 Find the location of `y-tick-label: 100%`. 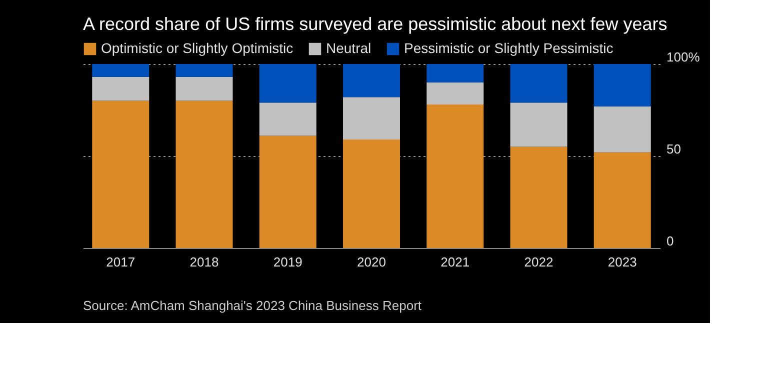

y-tick-label: 100% is located at coordinates (683, 57).